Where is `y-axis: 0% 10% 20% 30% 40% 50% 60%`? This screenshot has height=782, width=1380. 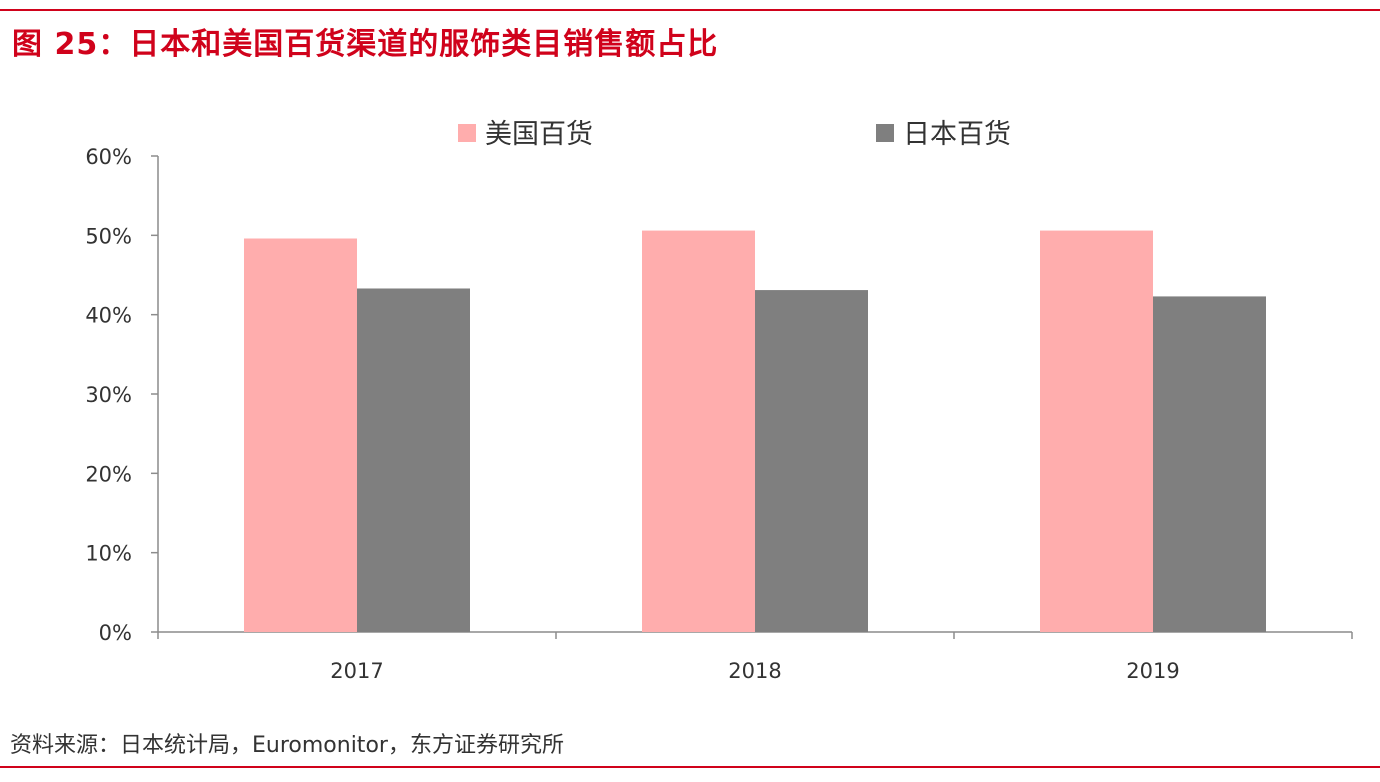
y-axis: 0% 10% 20% 30% 40% 50% 60% is located at coordinates (122, 395).